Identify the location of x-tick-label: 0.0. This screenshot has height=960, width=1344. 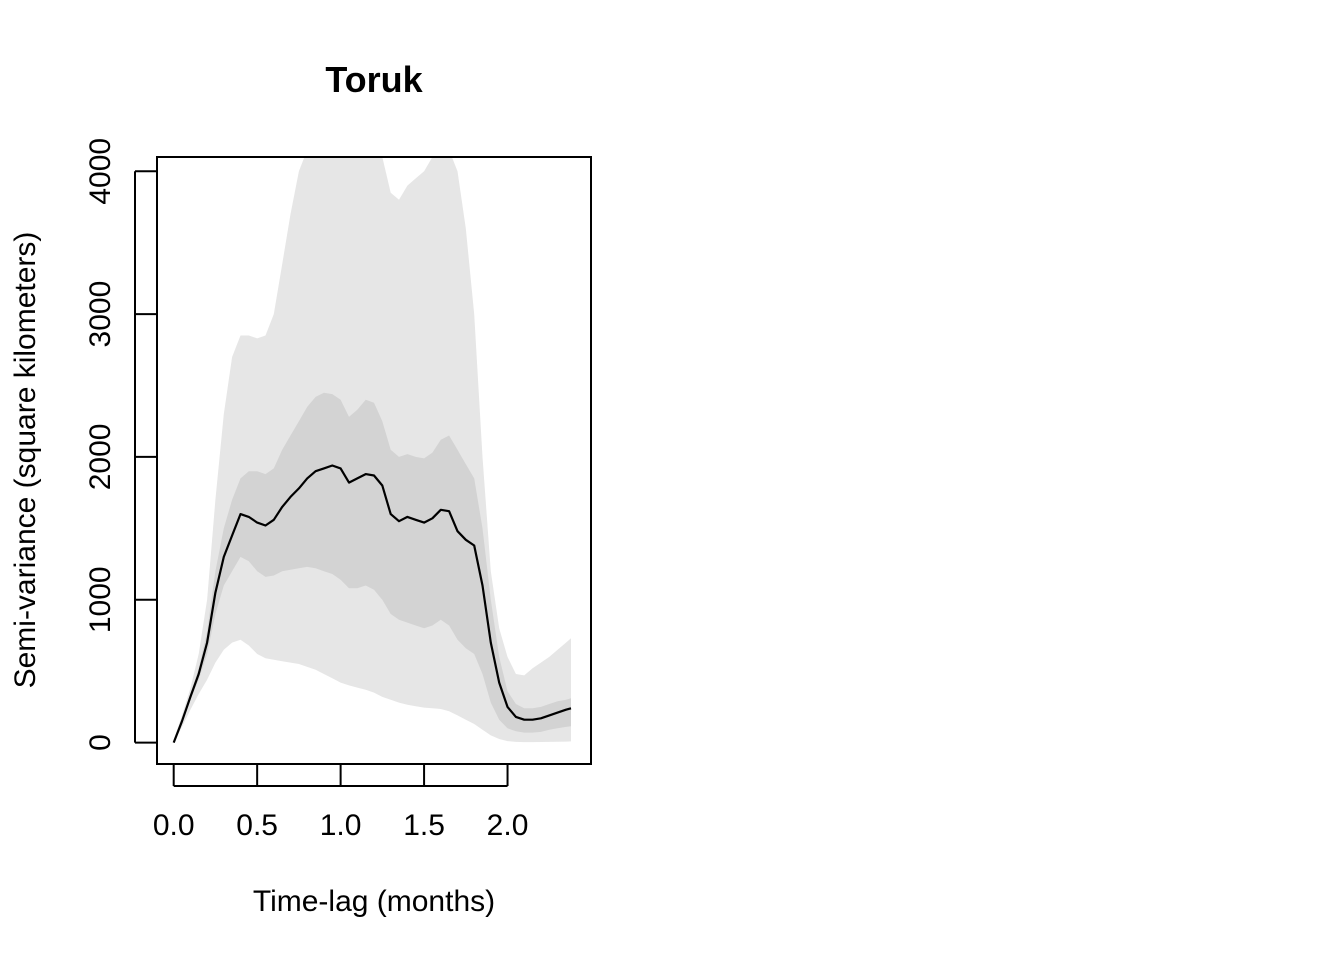
(174, 825).